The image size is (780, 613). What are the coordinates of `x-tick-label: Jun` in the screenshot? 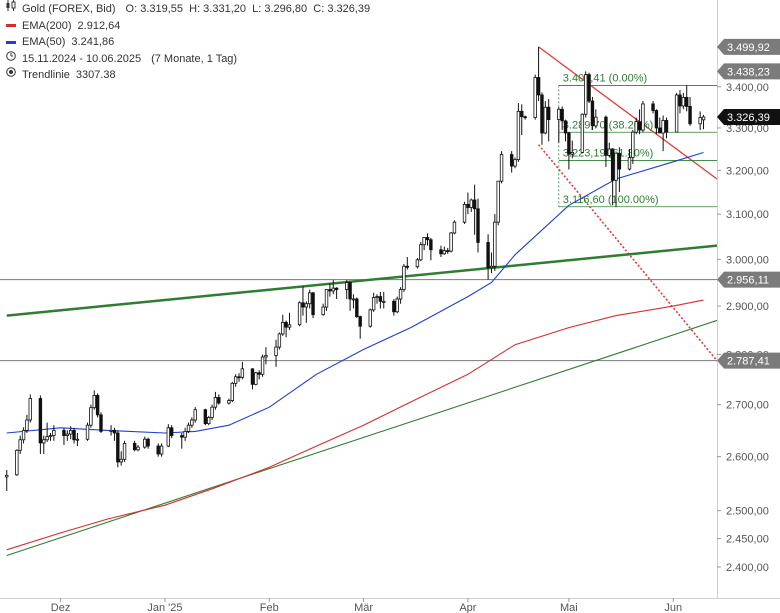 It's located at (673, 607).